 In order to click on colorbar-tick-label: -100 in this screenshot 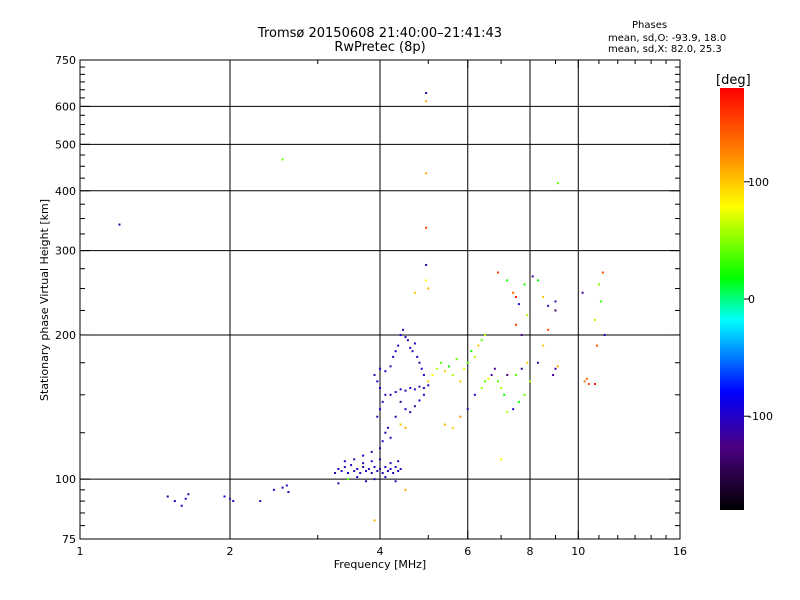, I will do `click(760, 416)`.